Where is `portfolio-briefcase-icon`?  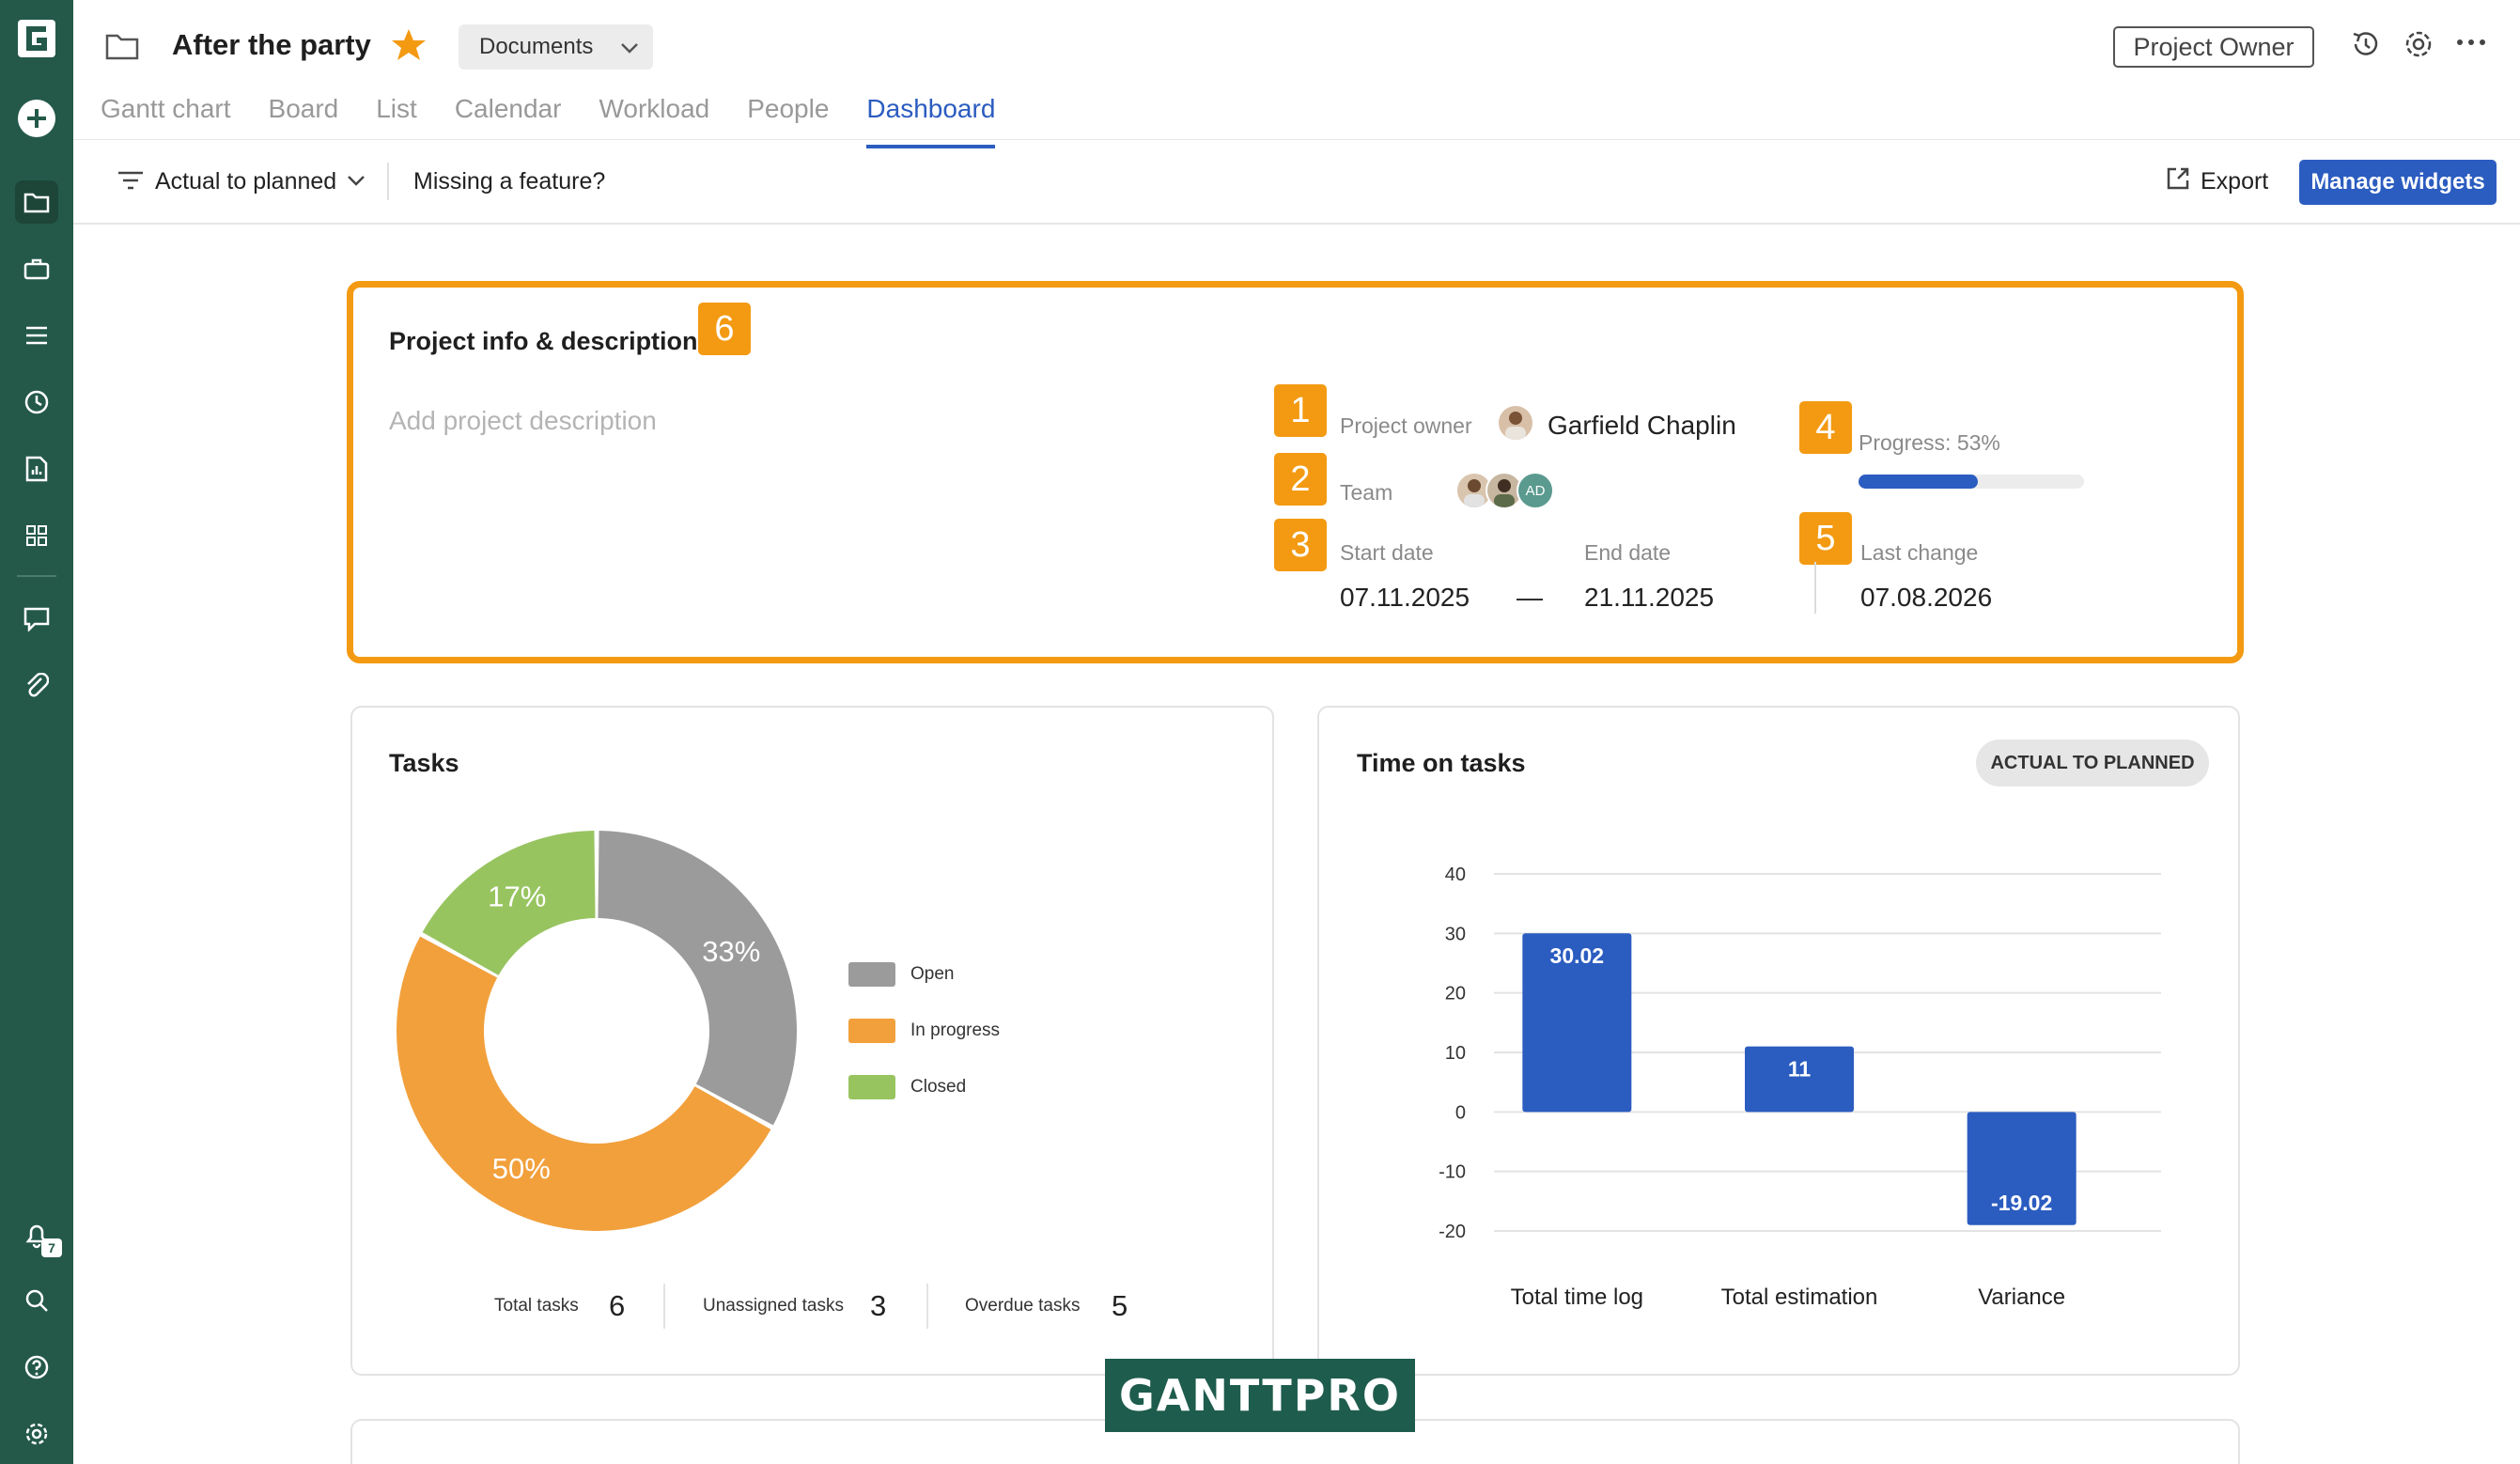
portfolio-briefcase-icon is located at coordinates (36, 268).